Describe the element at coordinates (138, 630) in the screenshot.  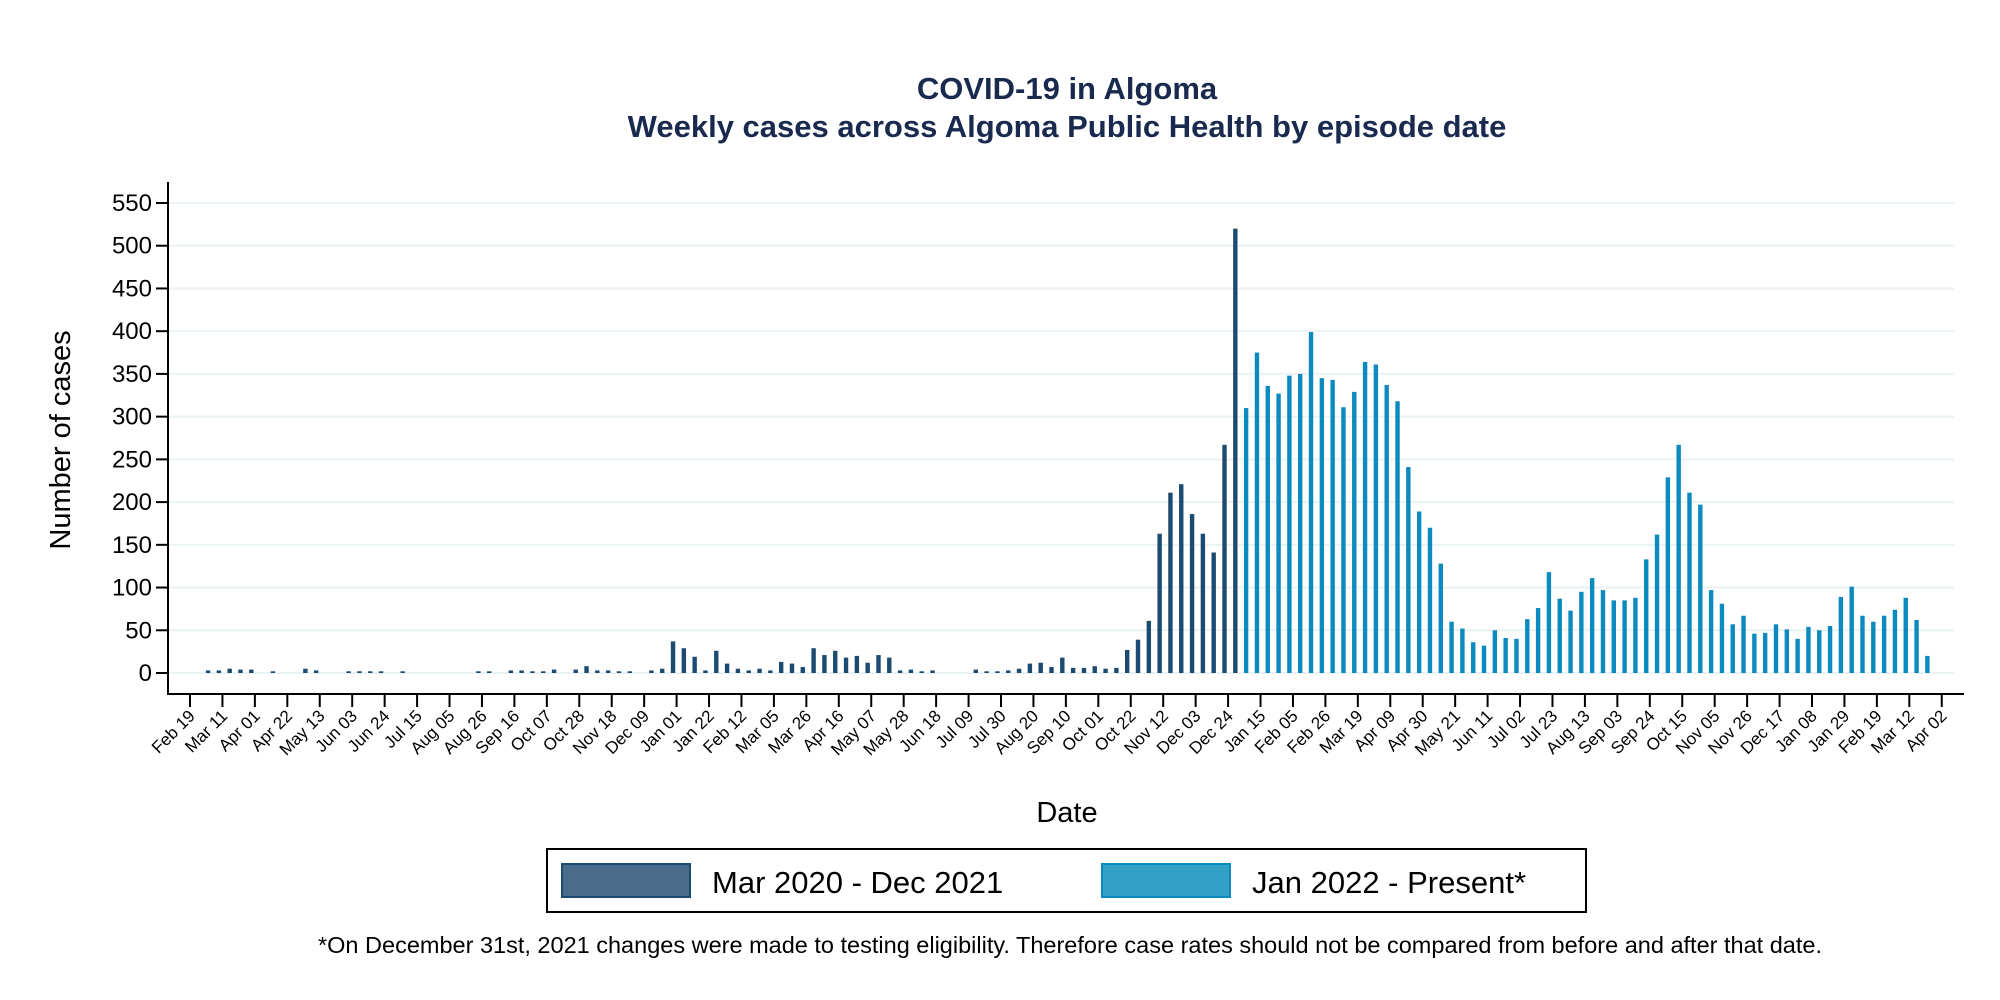
I see `y-tick-label: 50` at that location.